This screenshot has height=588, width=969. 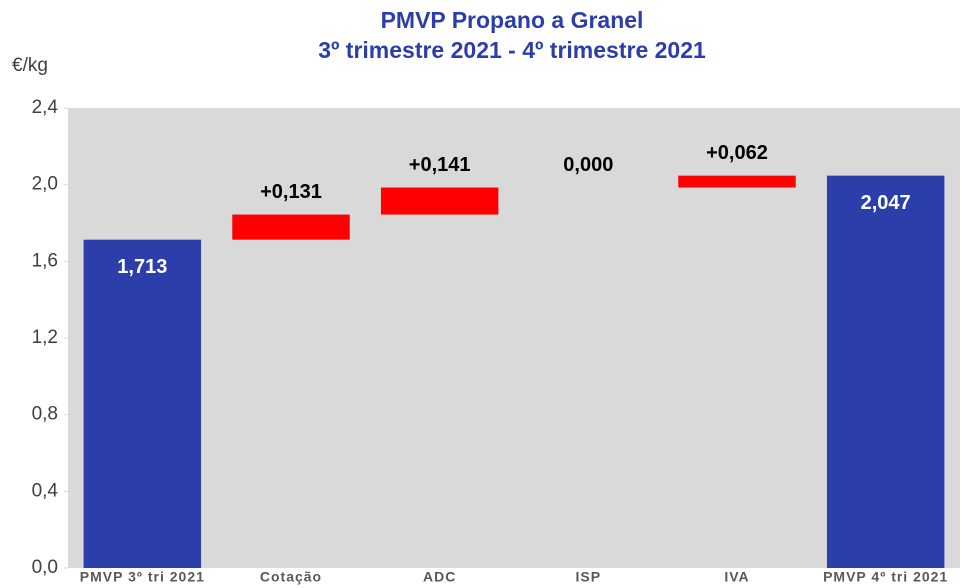 I want to click on data-label: +0,131, so click(x=291, y=192).